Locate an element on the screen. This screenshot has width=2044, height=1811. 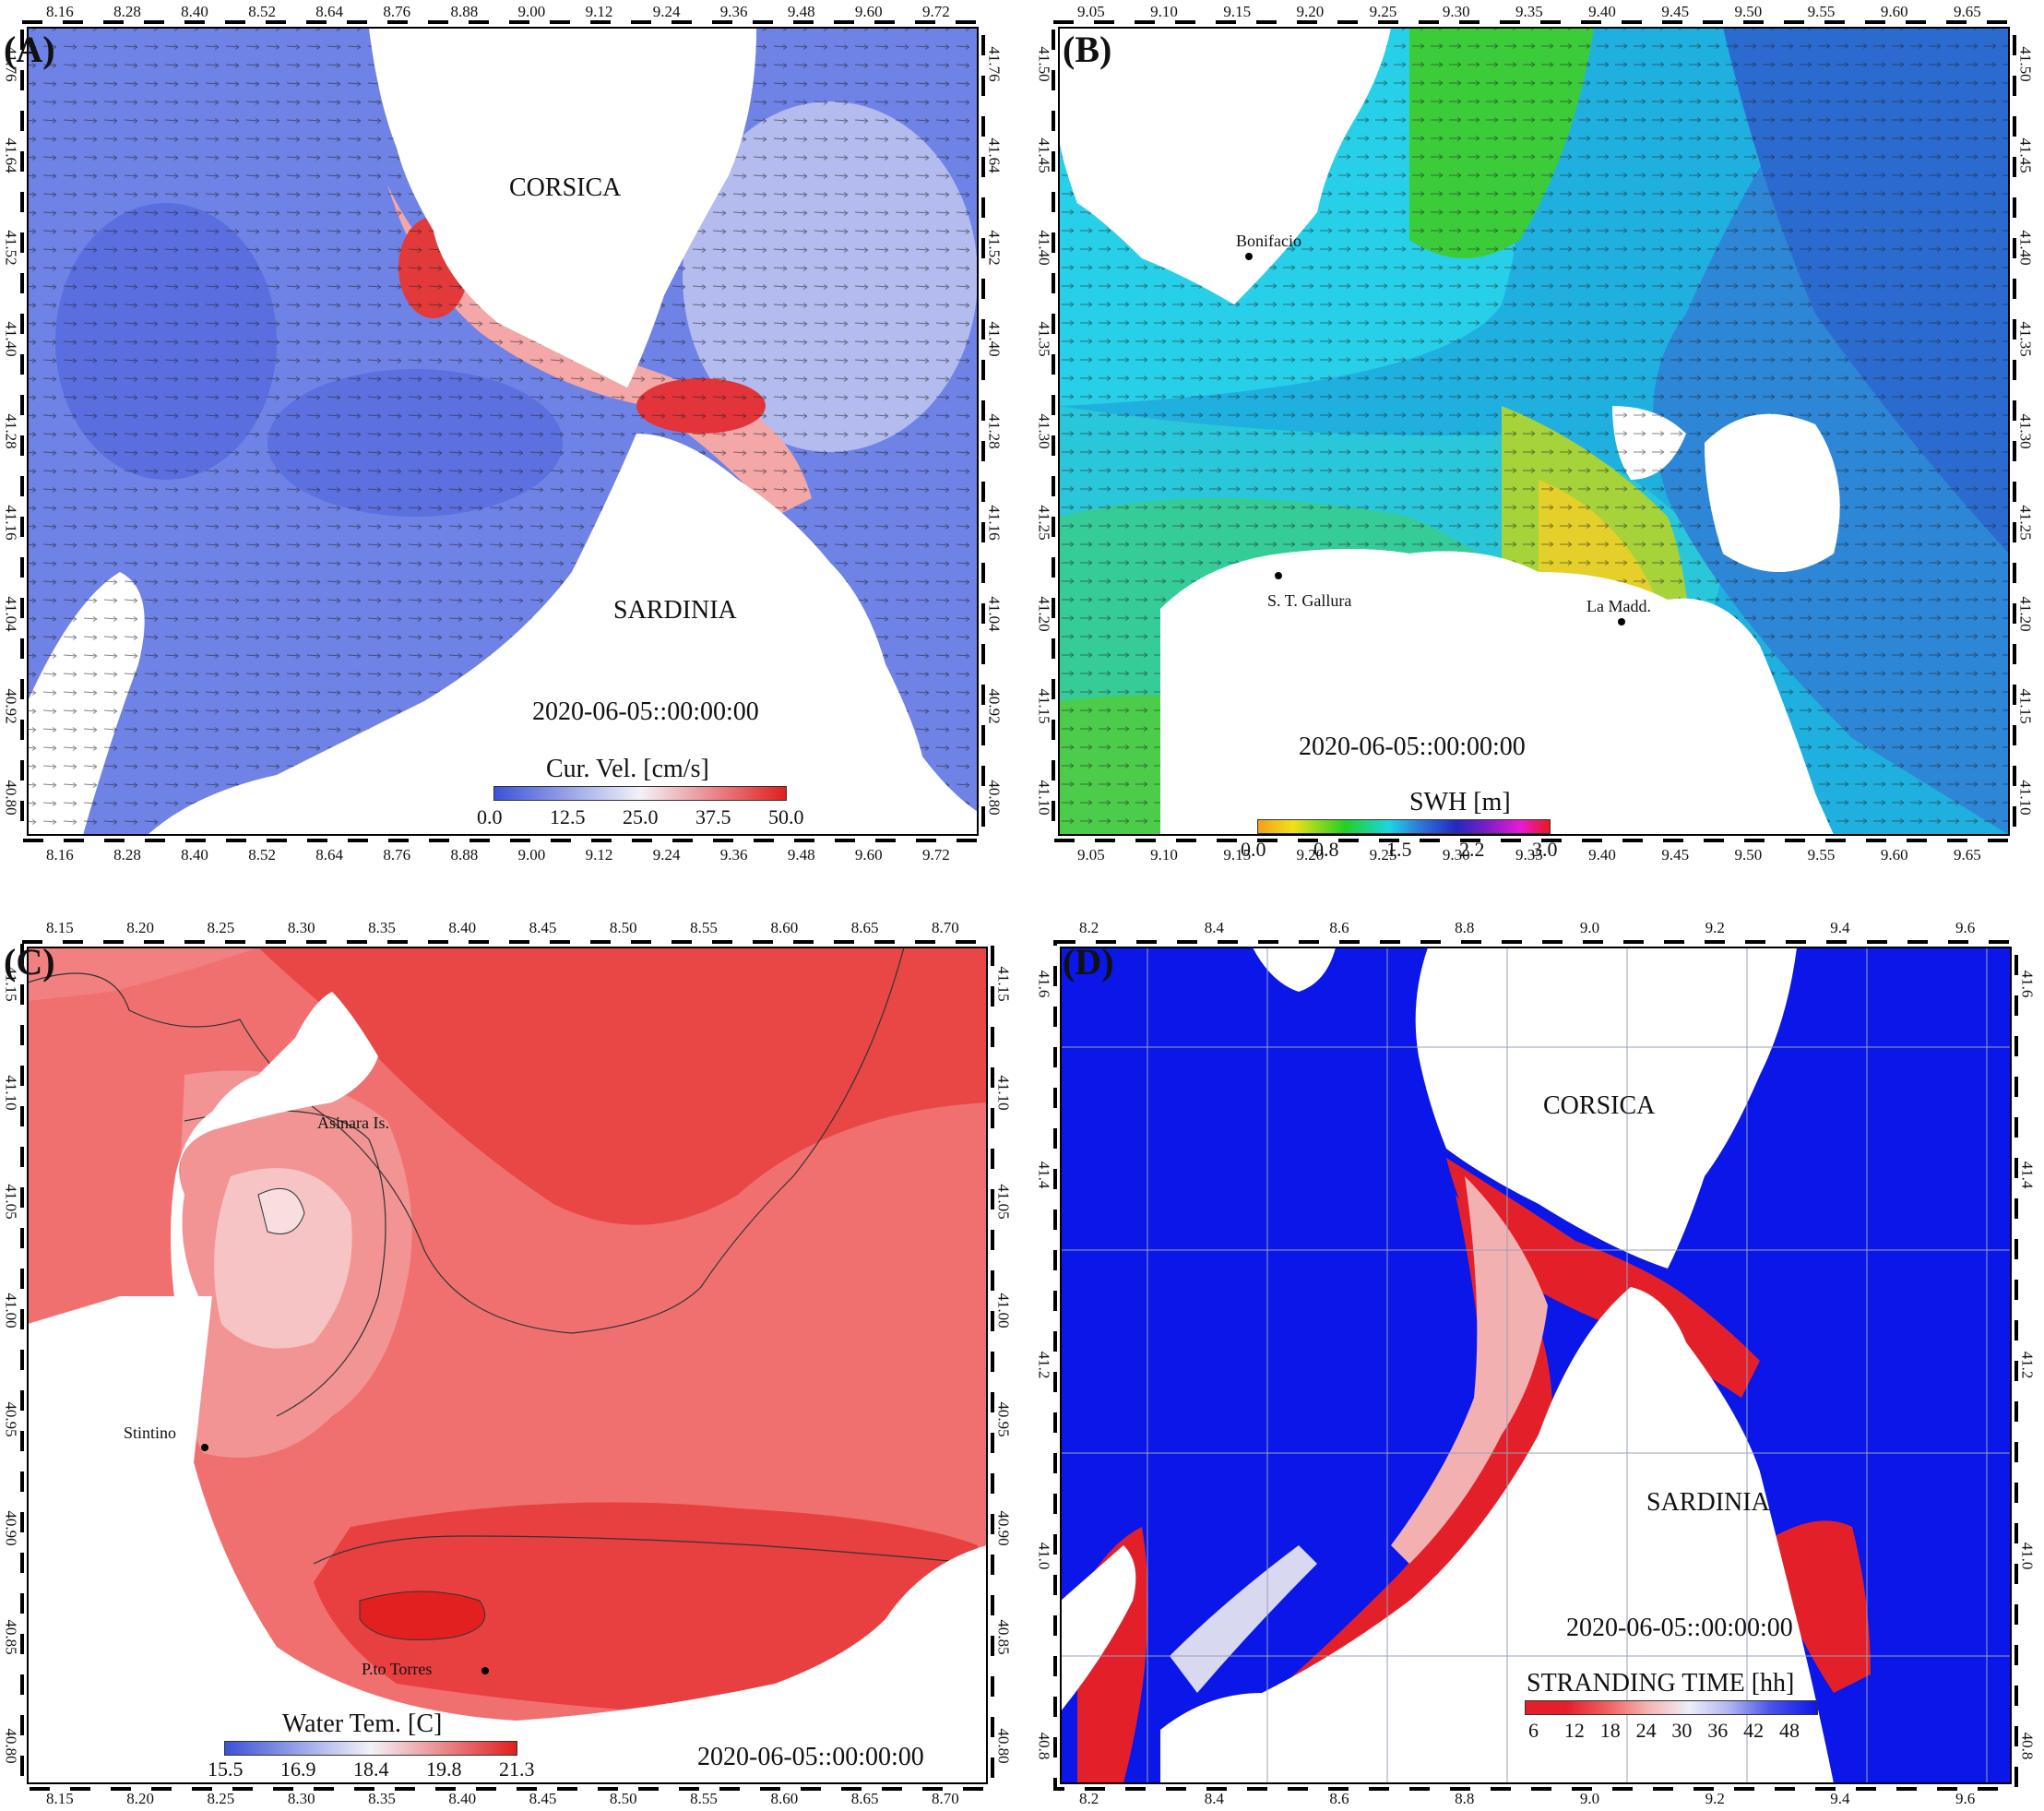
colorbar-tick-label: 6 is located at coordinates (1533, 1730).